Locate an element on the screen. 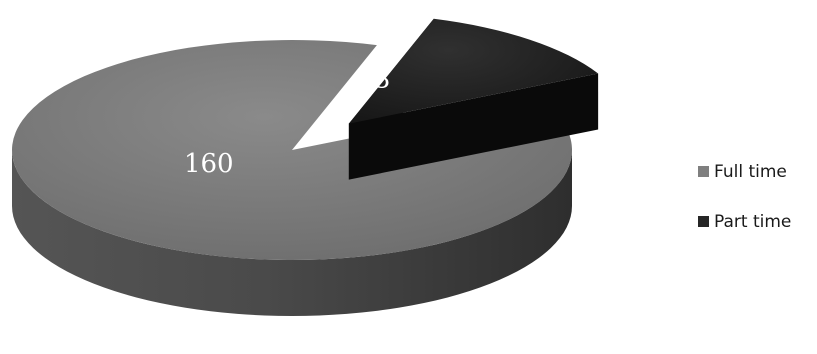 This screenshot has height=354, width=817. legend-item-full-time: Full time is located at coordinates (744, 171).